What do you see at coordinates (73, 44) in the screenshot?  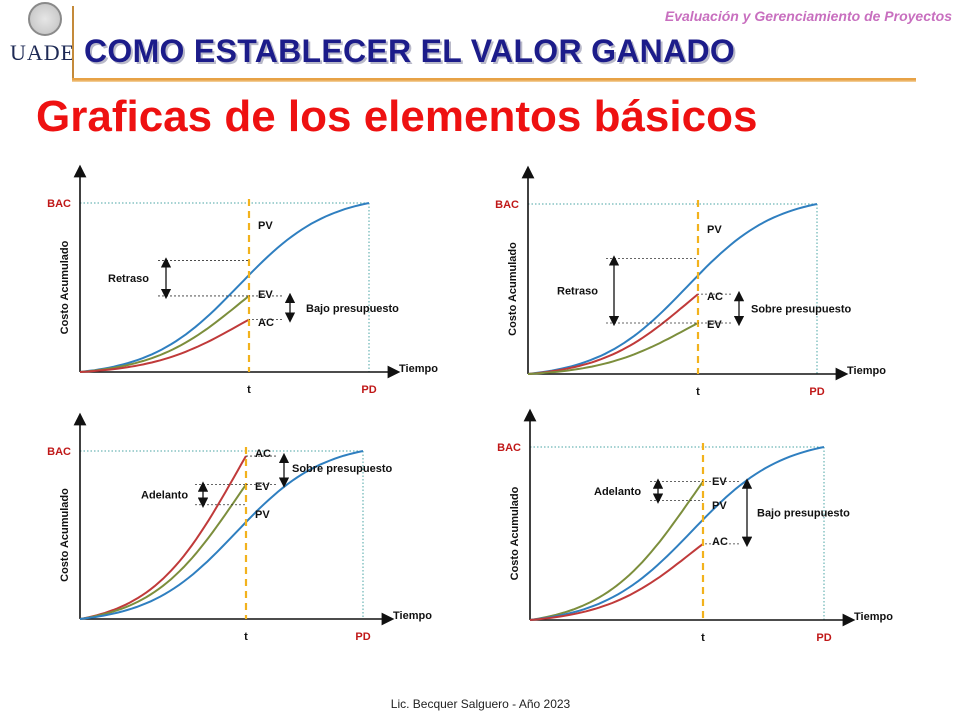 I see `header-vertical-rule` at bounding box center [73, 44].